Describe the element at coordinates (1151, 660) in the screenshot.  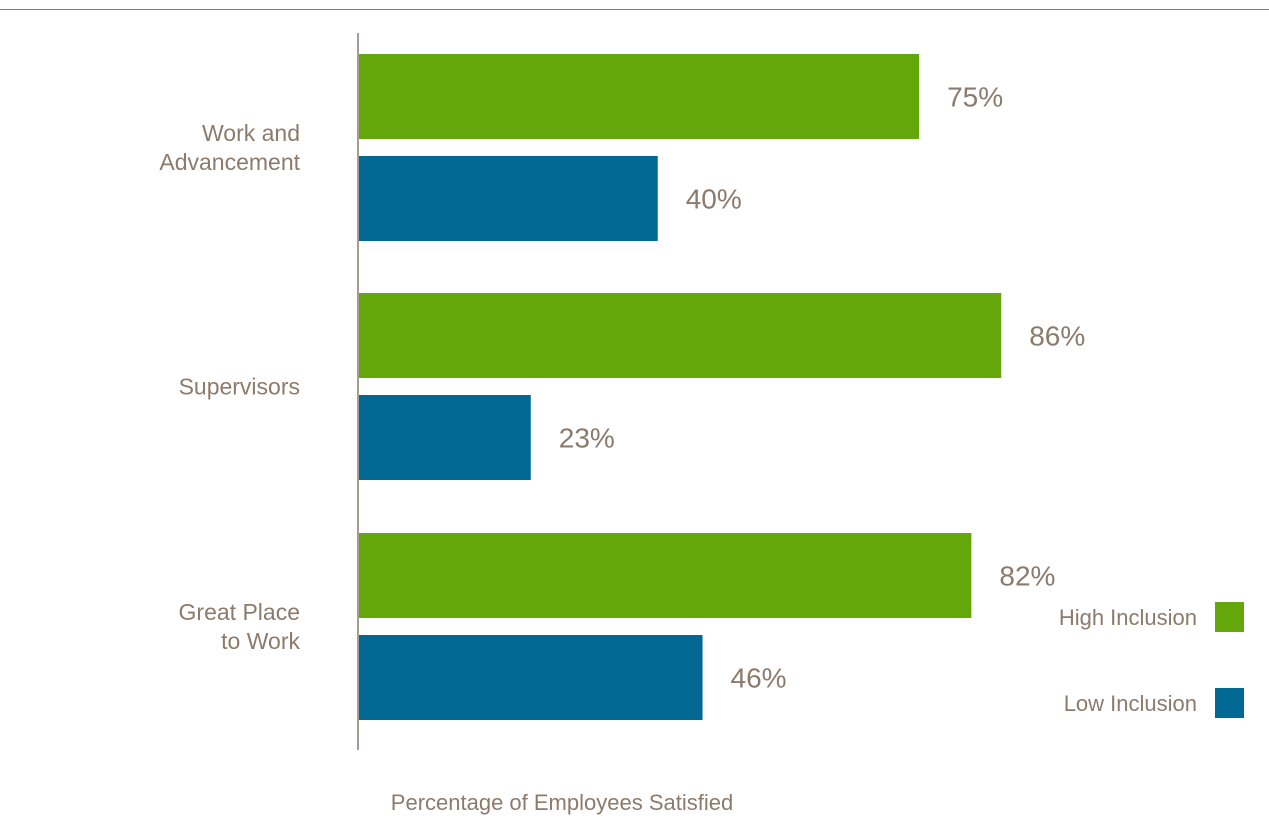
I see `legend: High Inclusion Low Inclusion` at that location.